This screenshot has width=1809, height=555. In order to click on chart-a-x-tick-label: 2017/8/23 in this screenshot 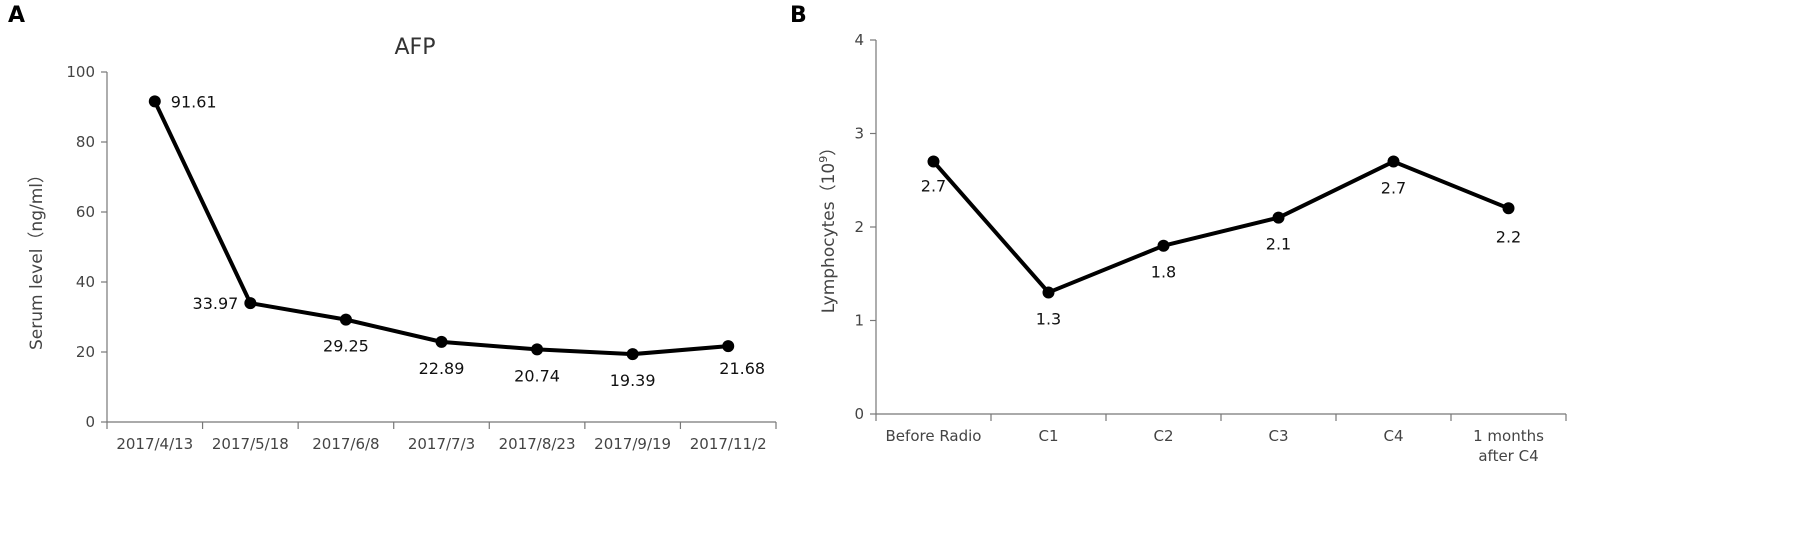, I will do `click(537, 444)`.